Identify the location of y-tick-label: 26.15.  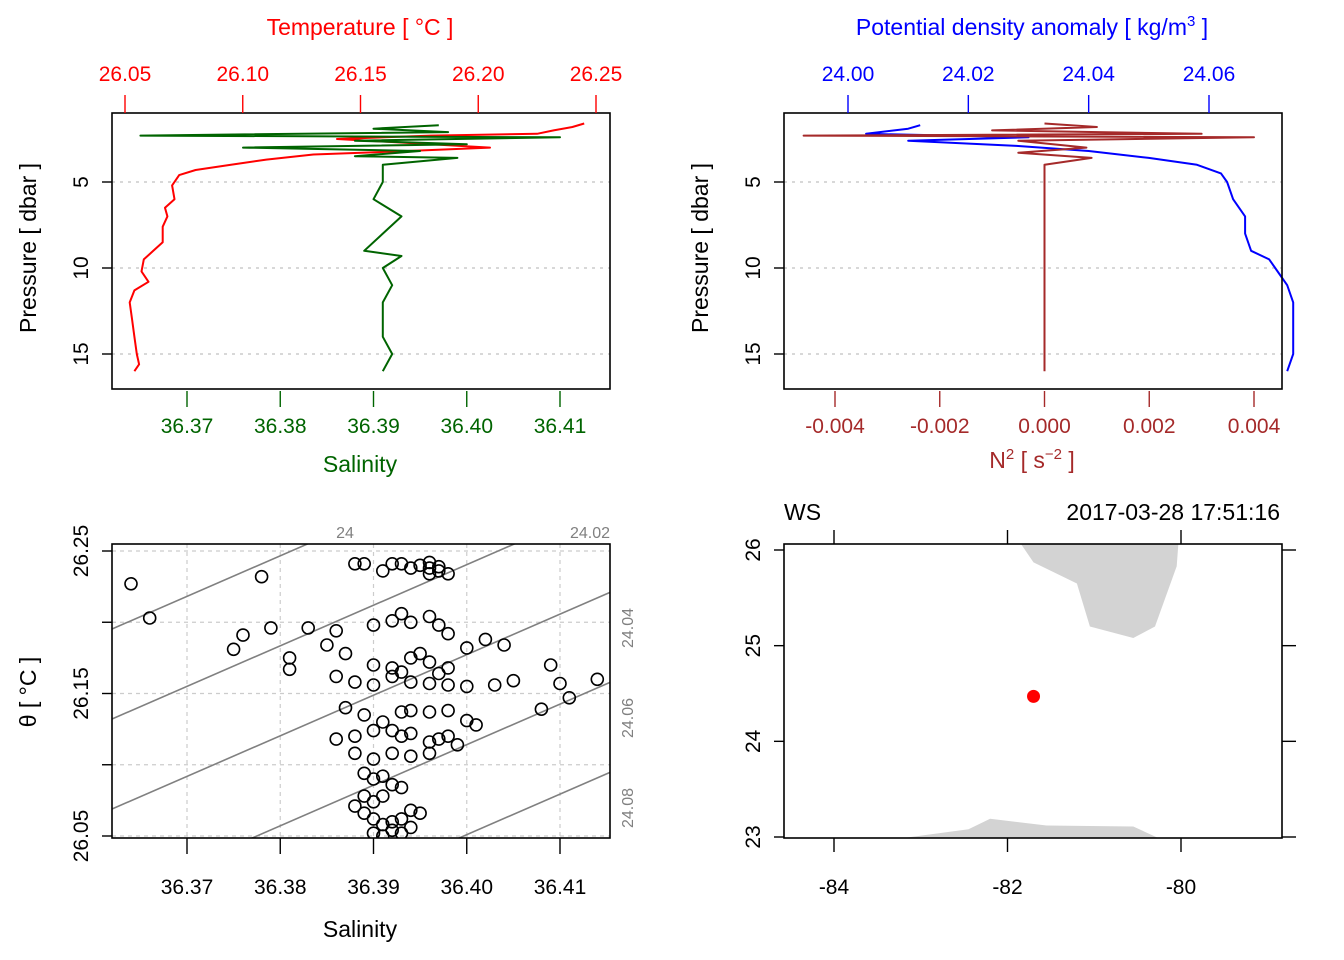
(81, 693).